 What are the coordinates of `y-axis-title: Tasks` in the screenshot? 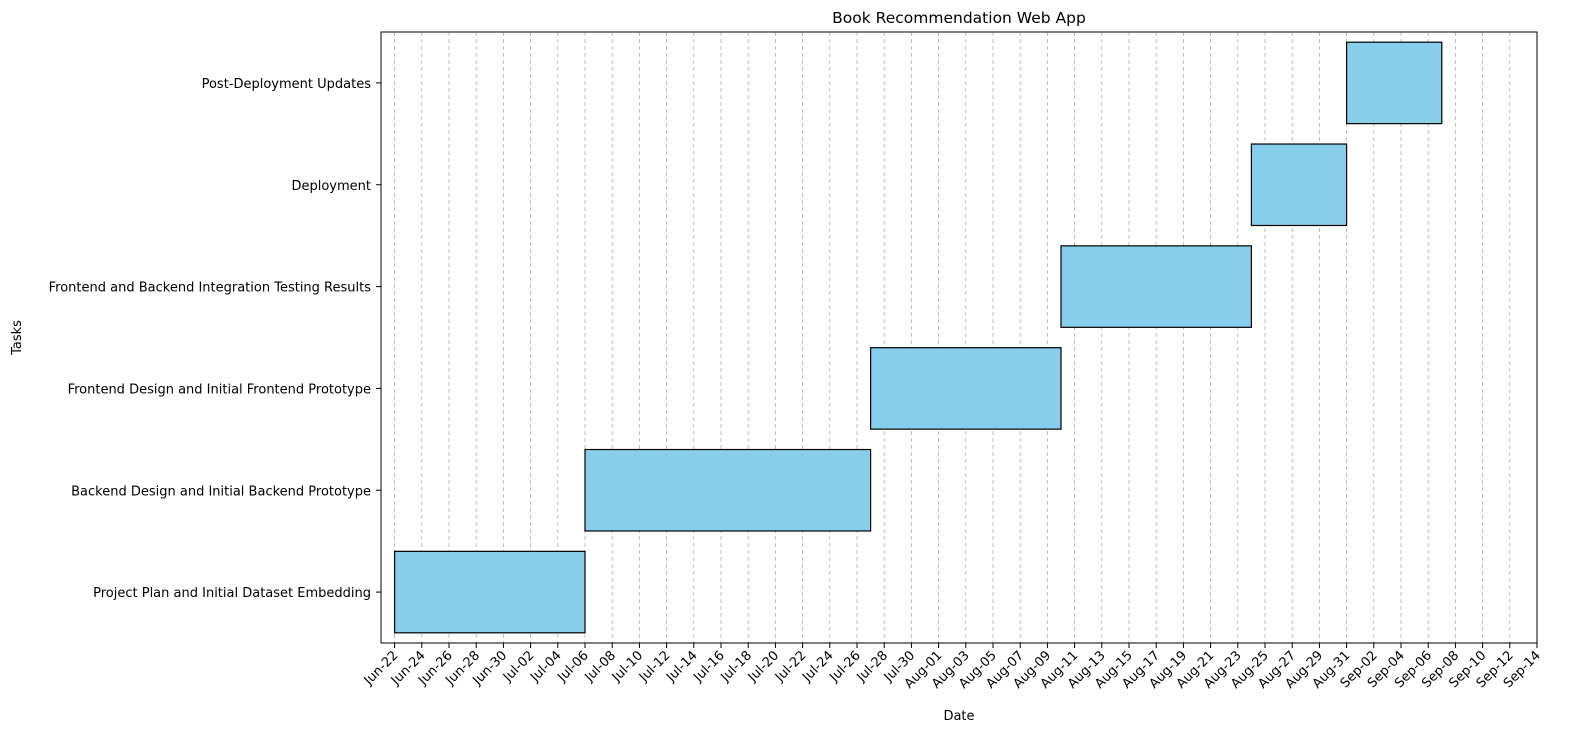 It's located at (17, 338).